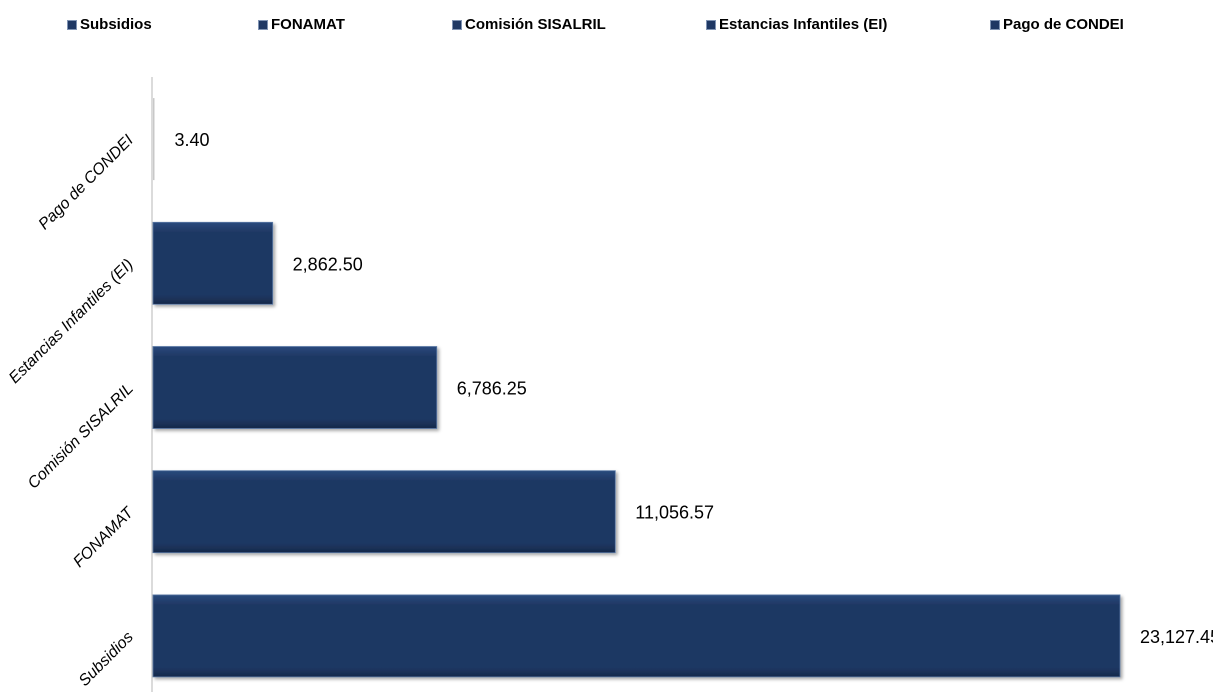 The width and height of the screenshot is (1213, 695). Describe the element at coordinates (116, 24) in the screenshot. I see `legend-label: Subsidios` at that location.